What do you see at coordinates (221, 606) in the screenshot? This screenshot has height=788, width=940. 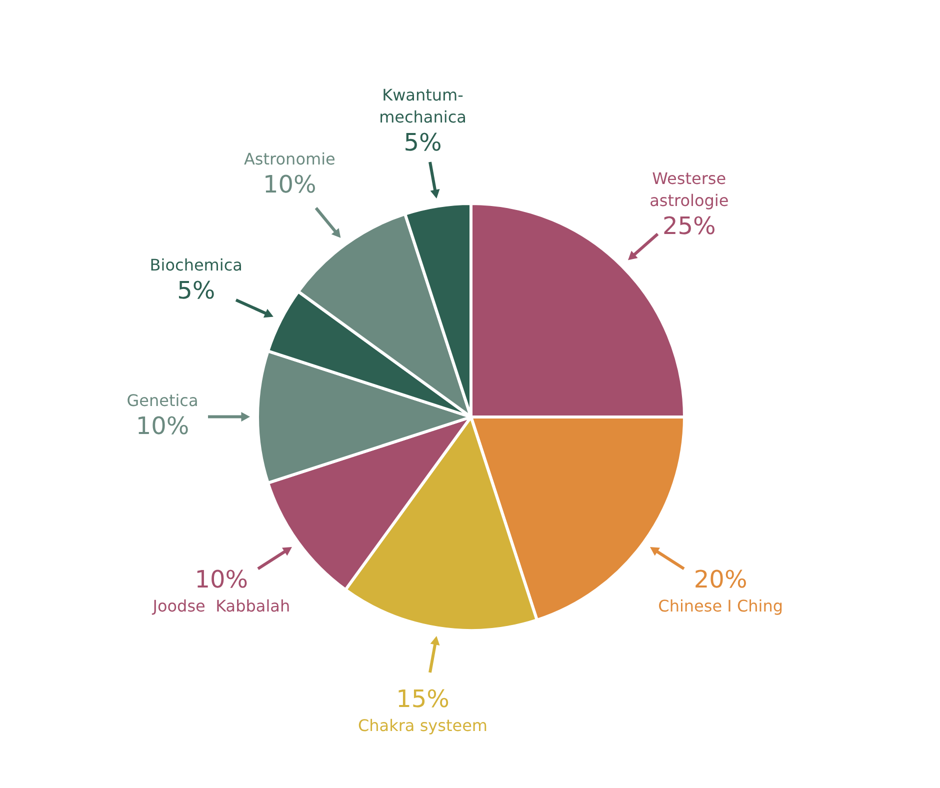 I see `slice-label: Joodse Kabbalah` at bounding box center [221, 606].